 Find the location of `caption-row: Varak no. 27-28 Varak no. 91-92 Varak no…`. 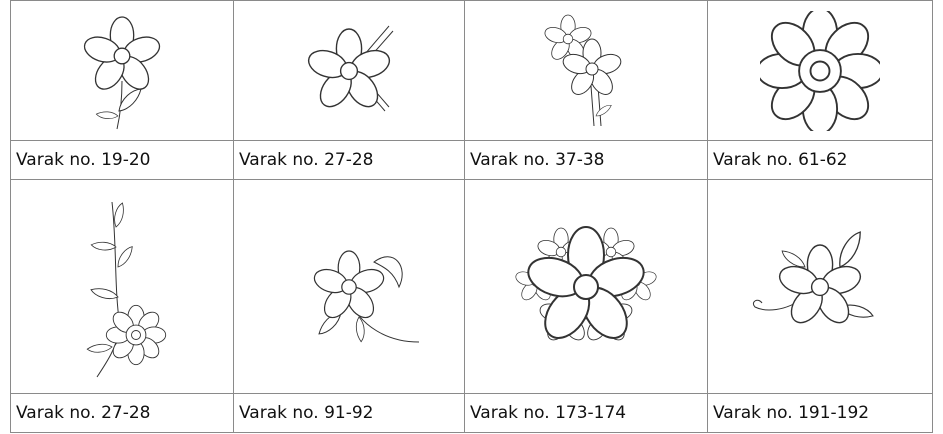

caption-row: Varak no. 27-28 Varak no. 91-92 Varak no… is located at coordinates (471, 413).